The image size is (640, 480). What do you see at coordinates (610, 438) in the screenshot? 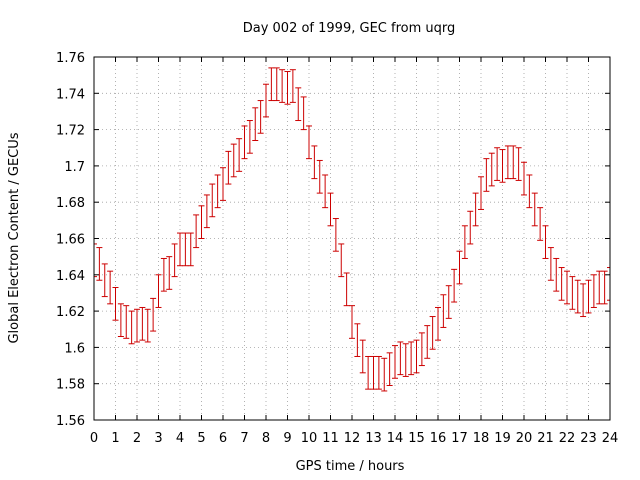
I see `x-tick-label: 24` at bounding box center [610, 438].